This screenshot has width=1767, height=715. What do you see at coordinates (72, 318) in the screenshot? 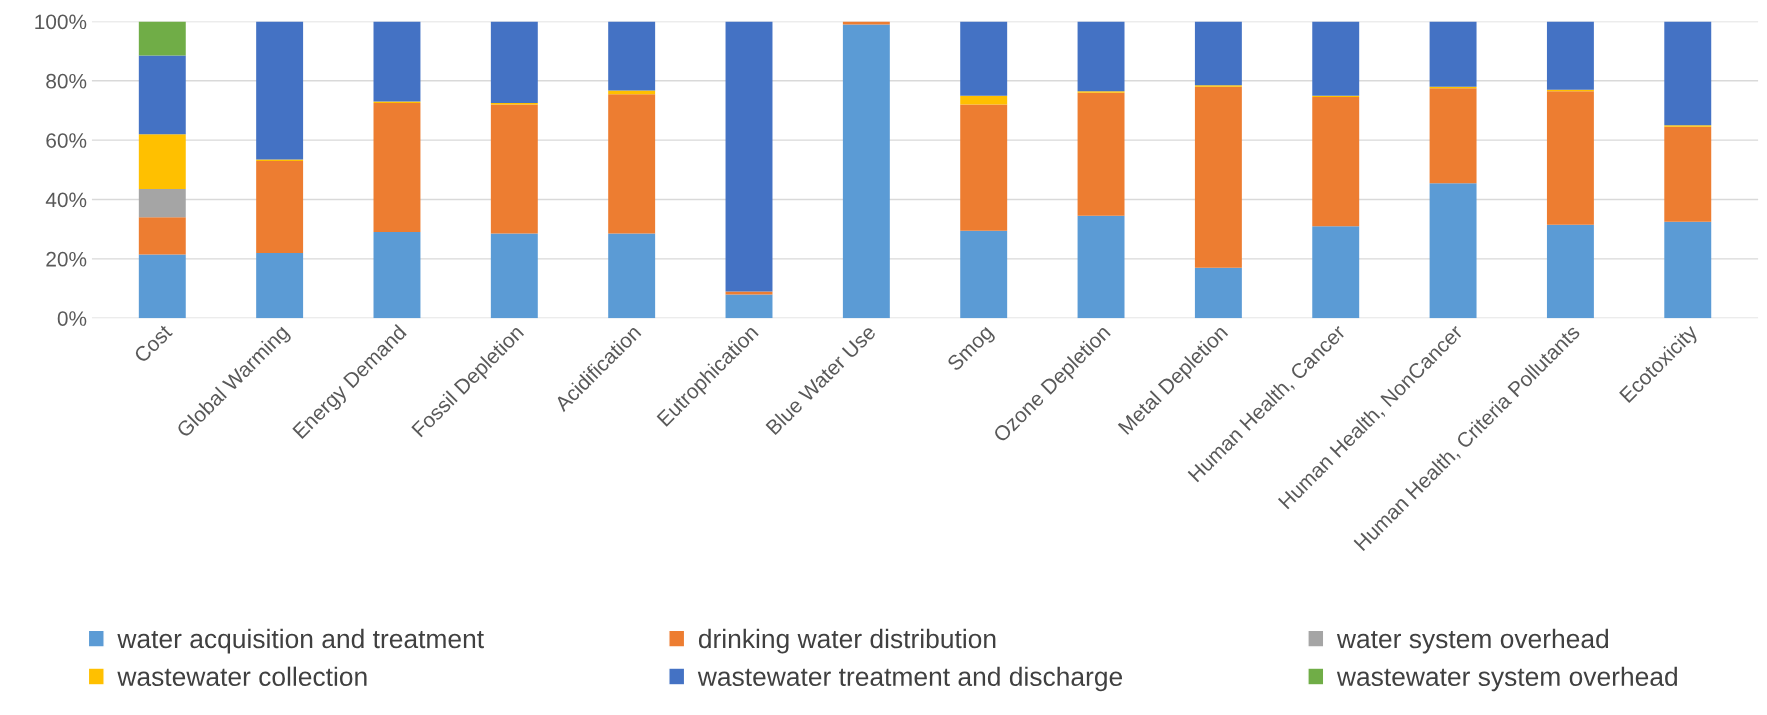
I see `y-tick-label: 0%` at bounding box center [72, 318].